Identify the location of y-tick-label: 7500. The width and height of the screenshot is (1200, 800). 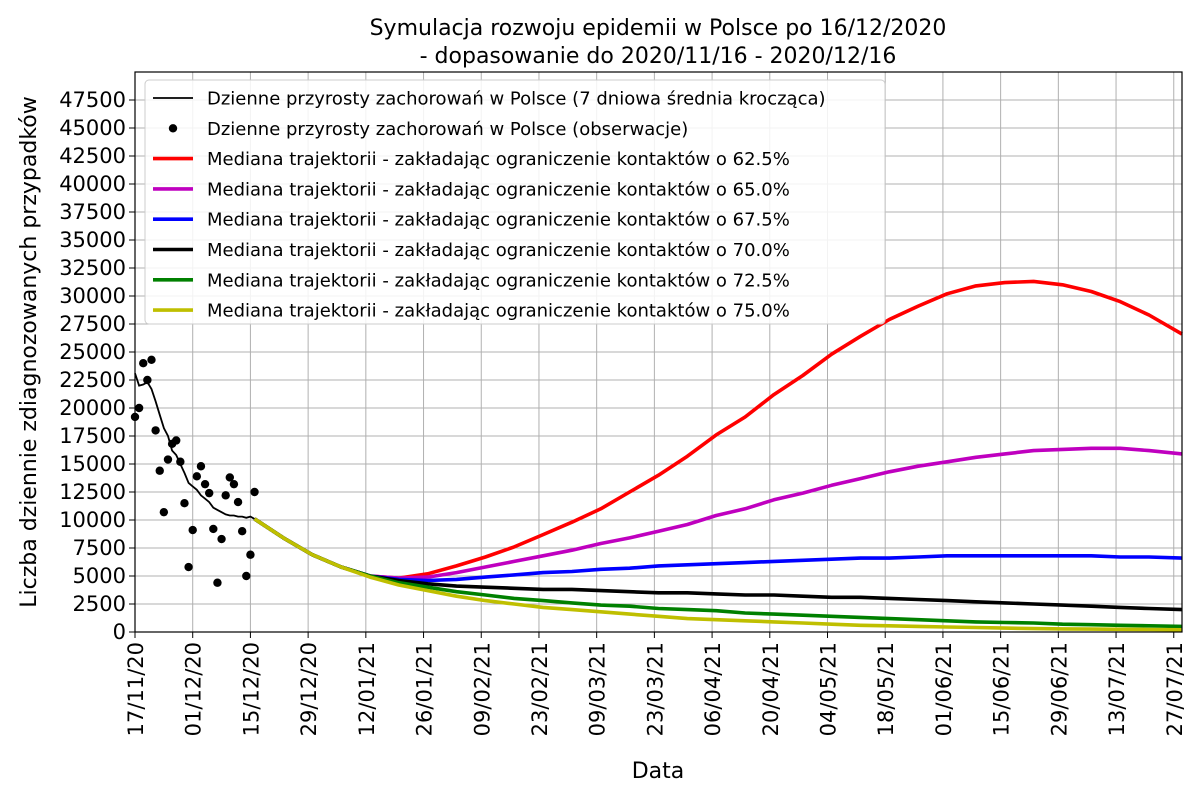
(99, 548).